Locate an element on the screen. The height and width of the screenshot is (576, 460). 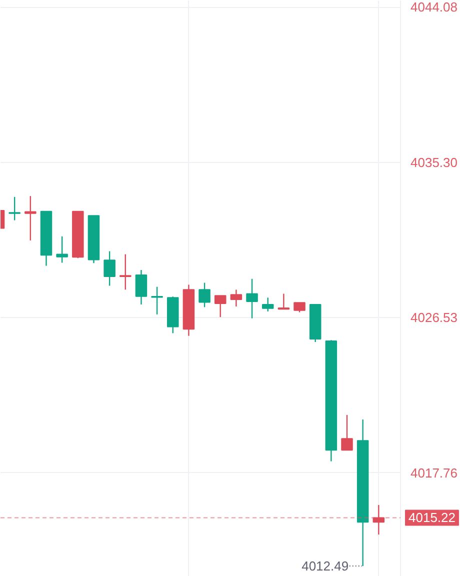
y-tick-label: 4035.30 is located at coordinates (434, 162).